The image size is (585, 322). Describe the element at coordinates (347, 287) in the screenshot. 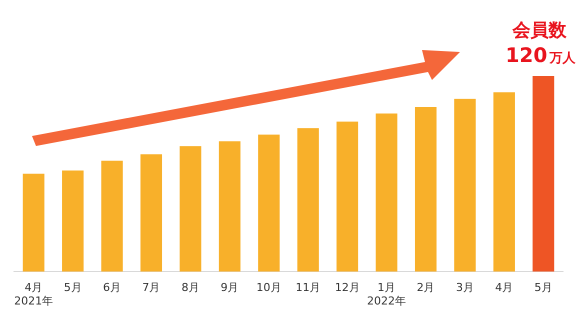

I see `x-tick-label: 12月` at that location.